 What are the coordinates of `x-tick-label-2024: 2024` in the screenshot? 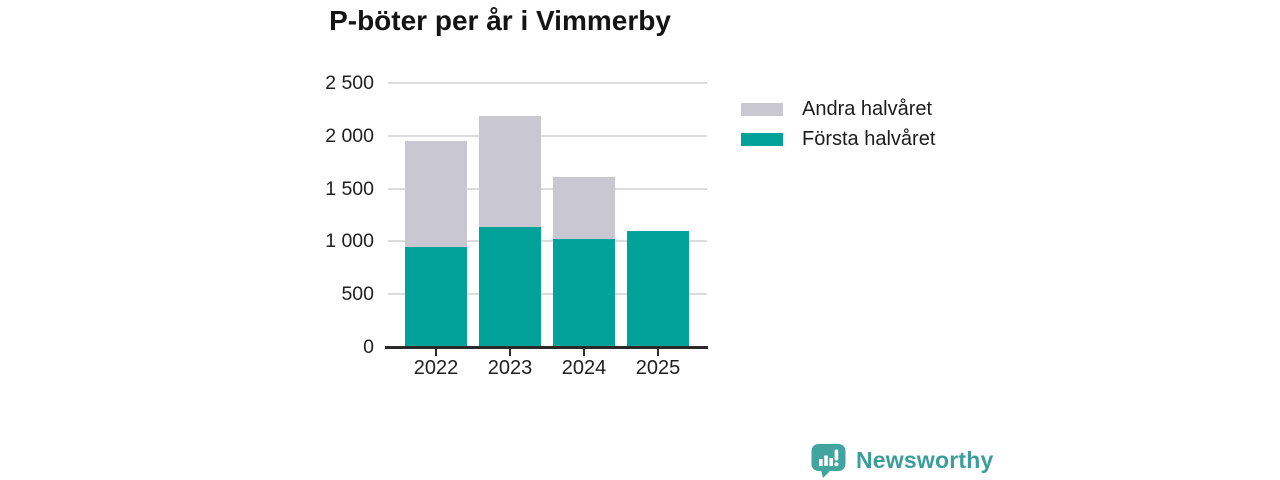 It's located at (584, 368).